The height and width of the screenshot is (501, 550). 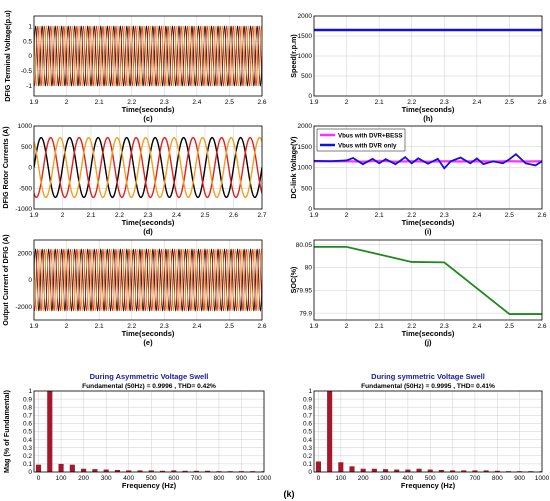 I want to click on y-tick-label: -2000, so click(x=23, y=307).